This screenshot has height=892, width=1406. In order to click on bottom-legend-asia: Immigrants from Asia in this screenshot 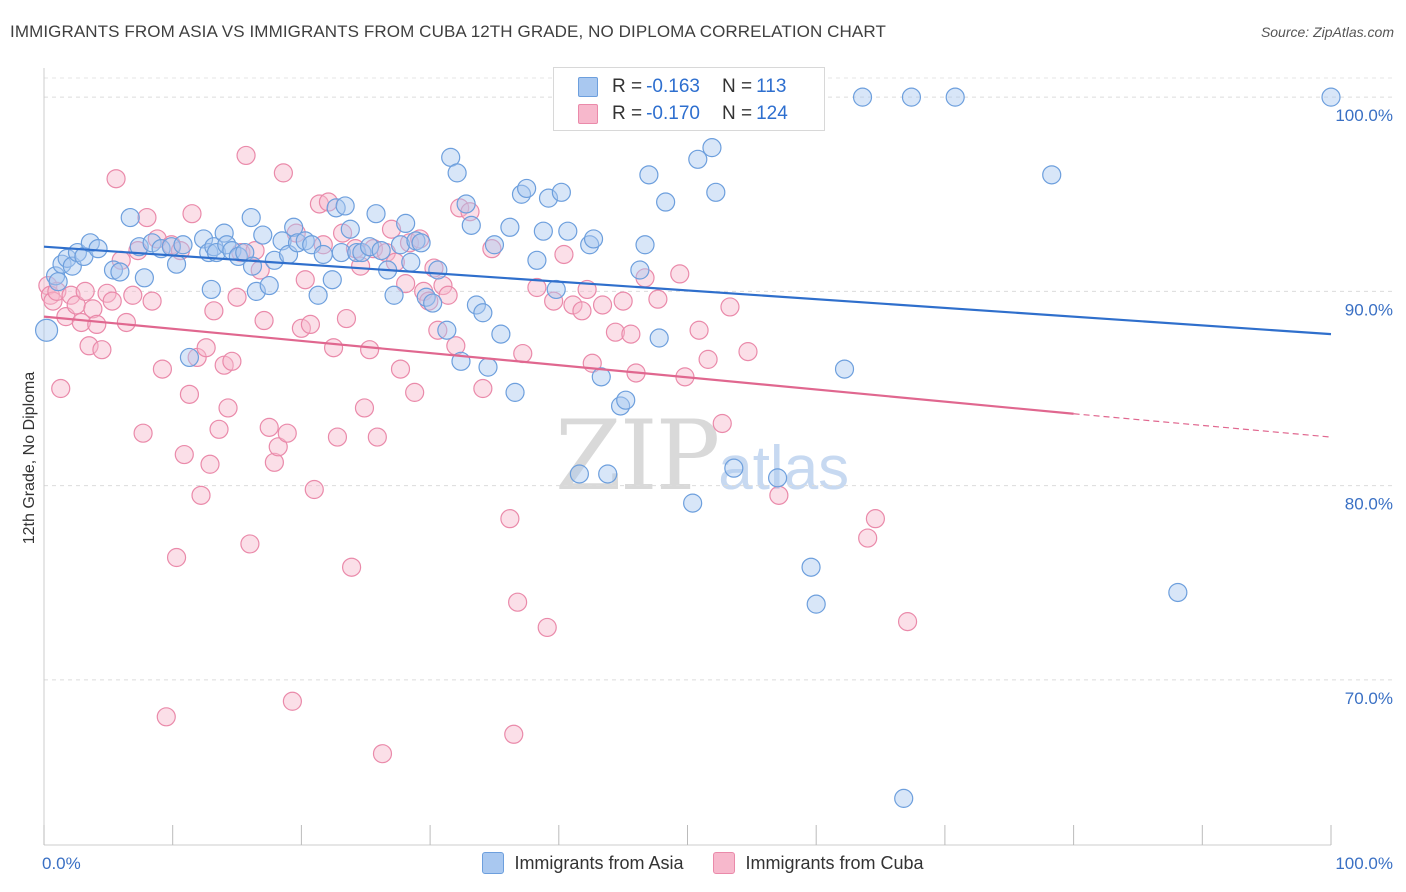, I will do `click(582, 863)`.